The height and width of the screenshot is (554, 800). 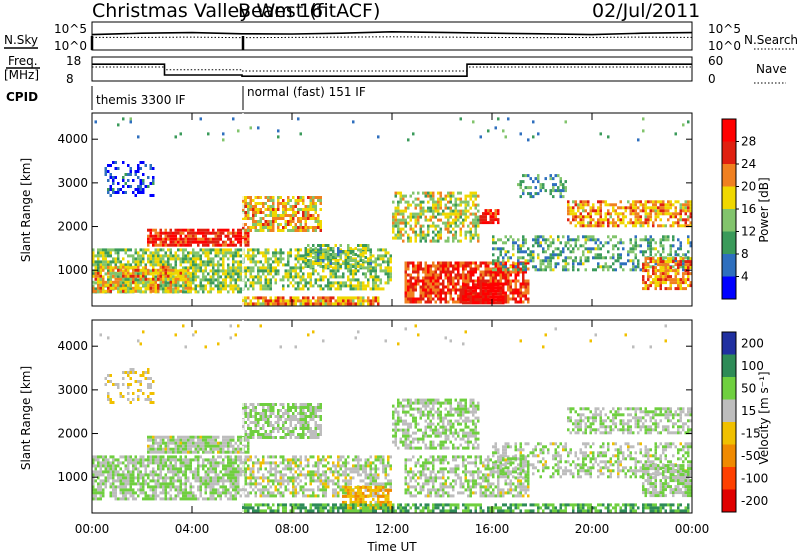 I want to click on noise-panel: N.Sky 10^5 10^0 10^5 10^0 N.Search, so click(x=401, y=37).